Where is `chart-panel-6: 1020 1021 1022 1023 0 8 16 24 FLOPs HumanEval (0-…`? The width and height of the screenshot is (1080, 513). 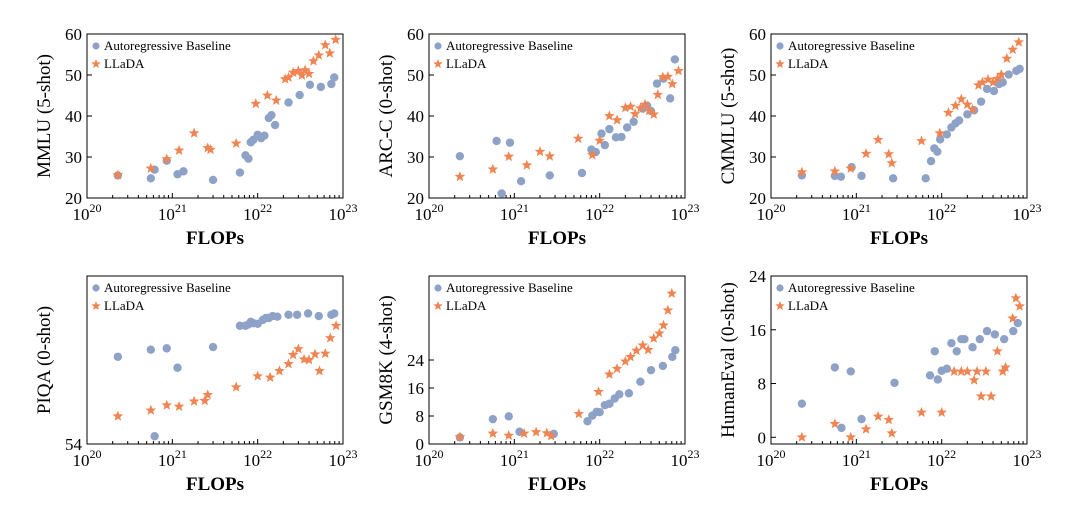 chart-panel-6: 1020 1021 1022 1023 0 8 16 24 FLOPs HumanEval (0-… is located at coordinates (880, 381).